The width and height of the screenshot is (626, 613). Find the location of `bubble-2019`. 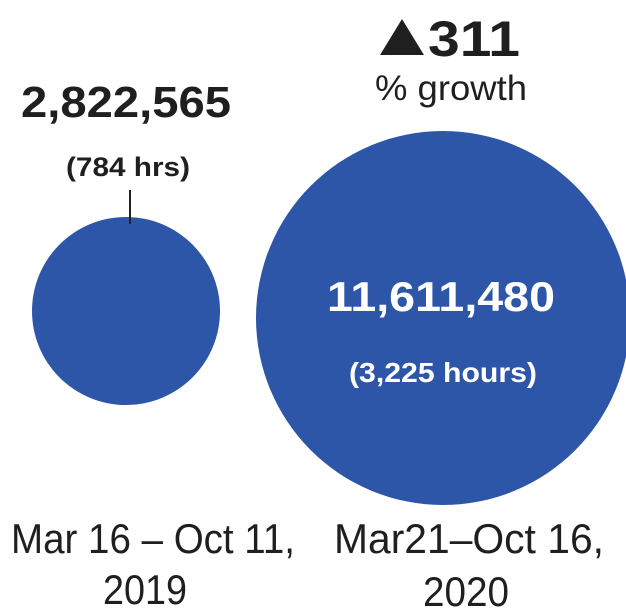

bubble-2019 is located at coordinates (126, 311).